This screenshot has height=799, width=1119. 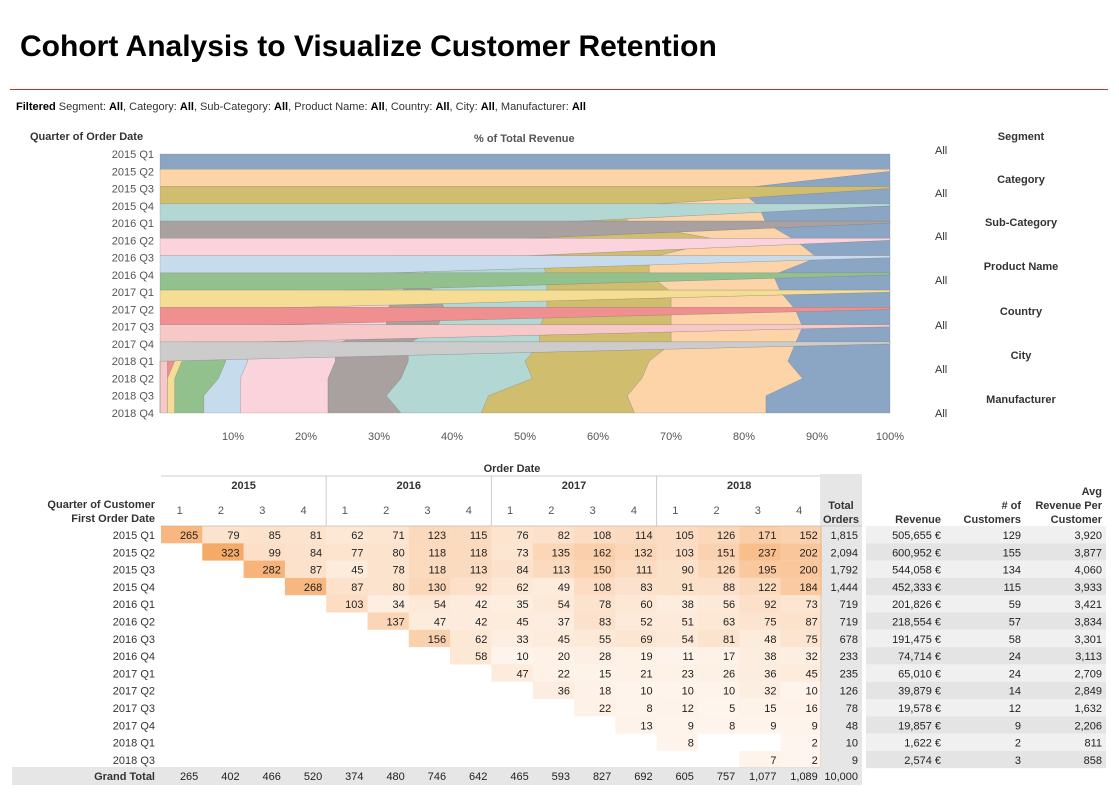 I want to click on row-revenue: 1,622 €, so click(x=922, y=744).